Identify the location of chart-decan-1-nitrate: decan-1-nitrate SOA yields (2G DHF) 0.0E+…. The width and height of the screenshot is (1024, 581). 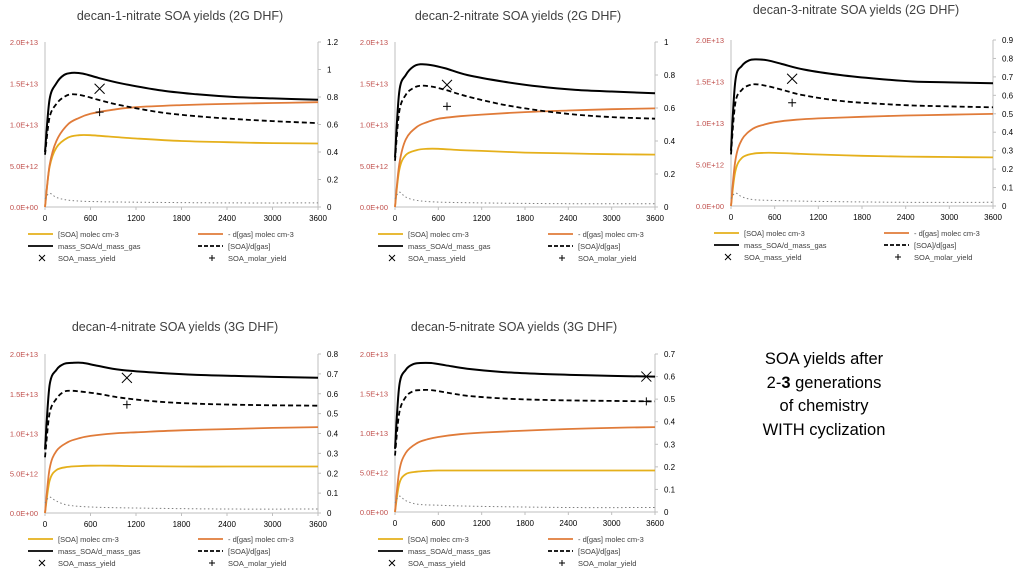
(174, 136).